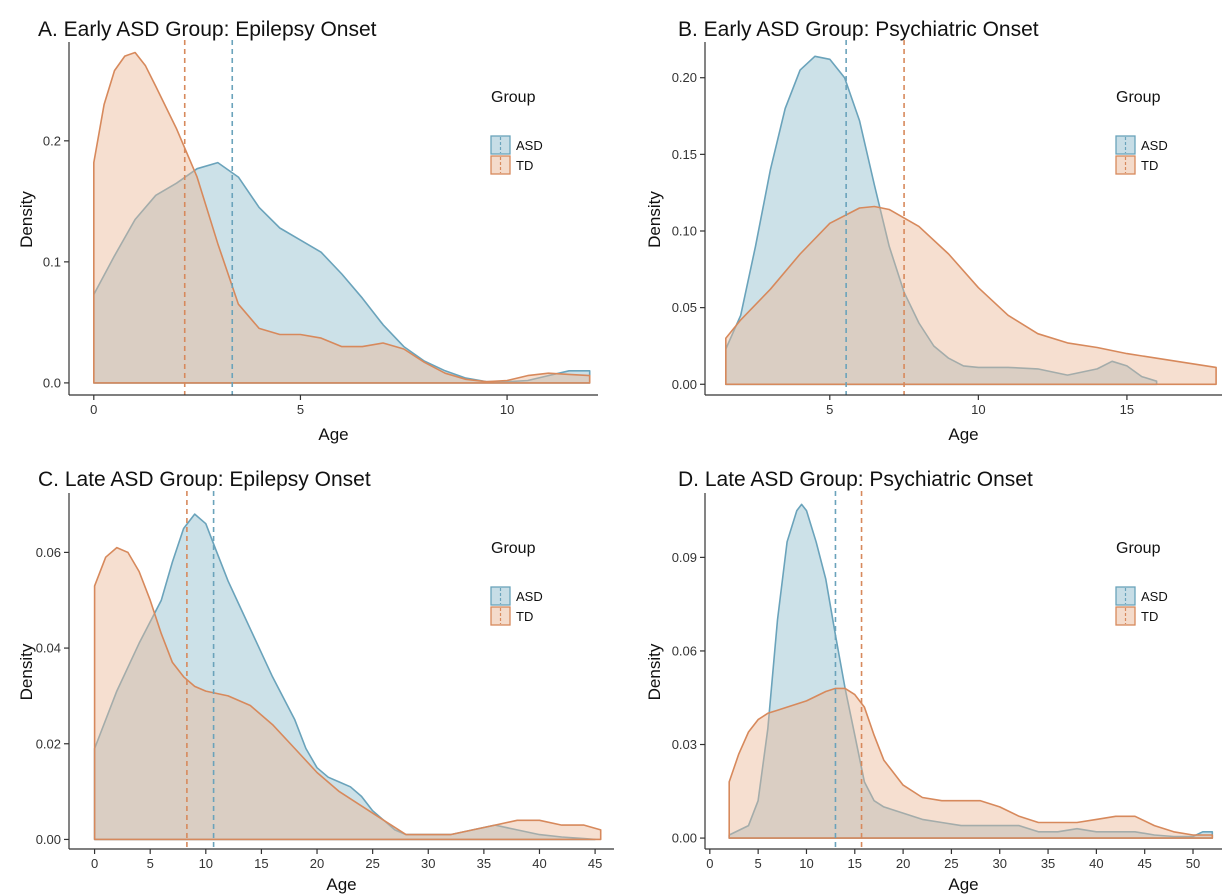  What do you see at coordinates (684, 77) in the screenshot?
I see `y-tick-label: 0.20` at bounding box center [684, 77].